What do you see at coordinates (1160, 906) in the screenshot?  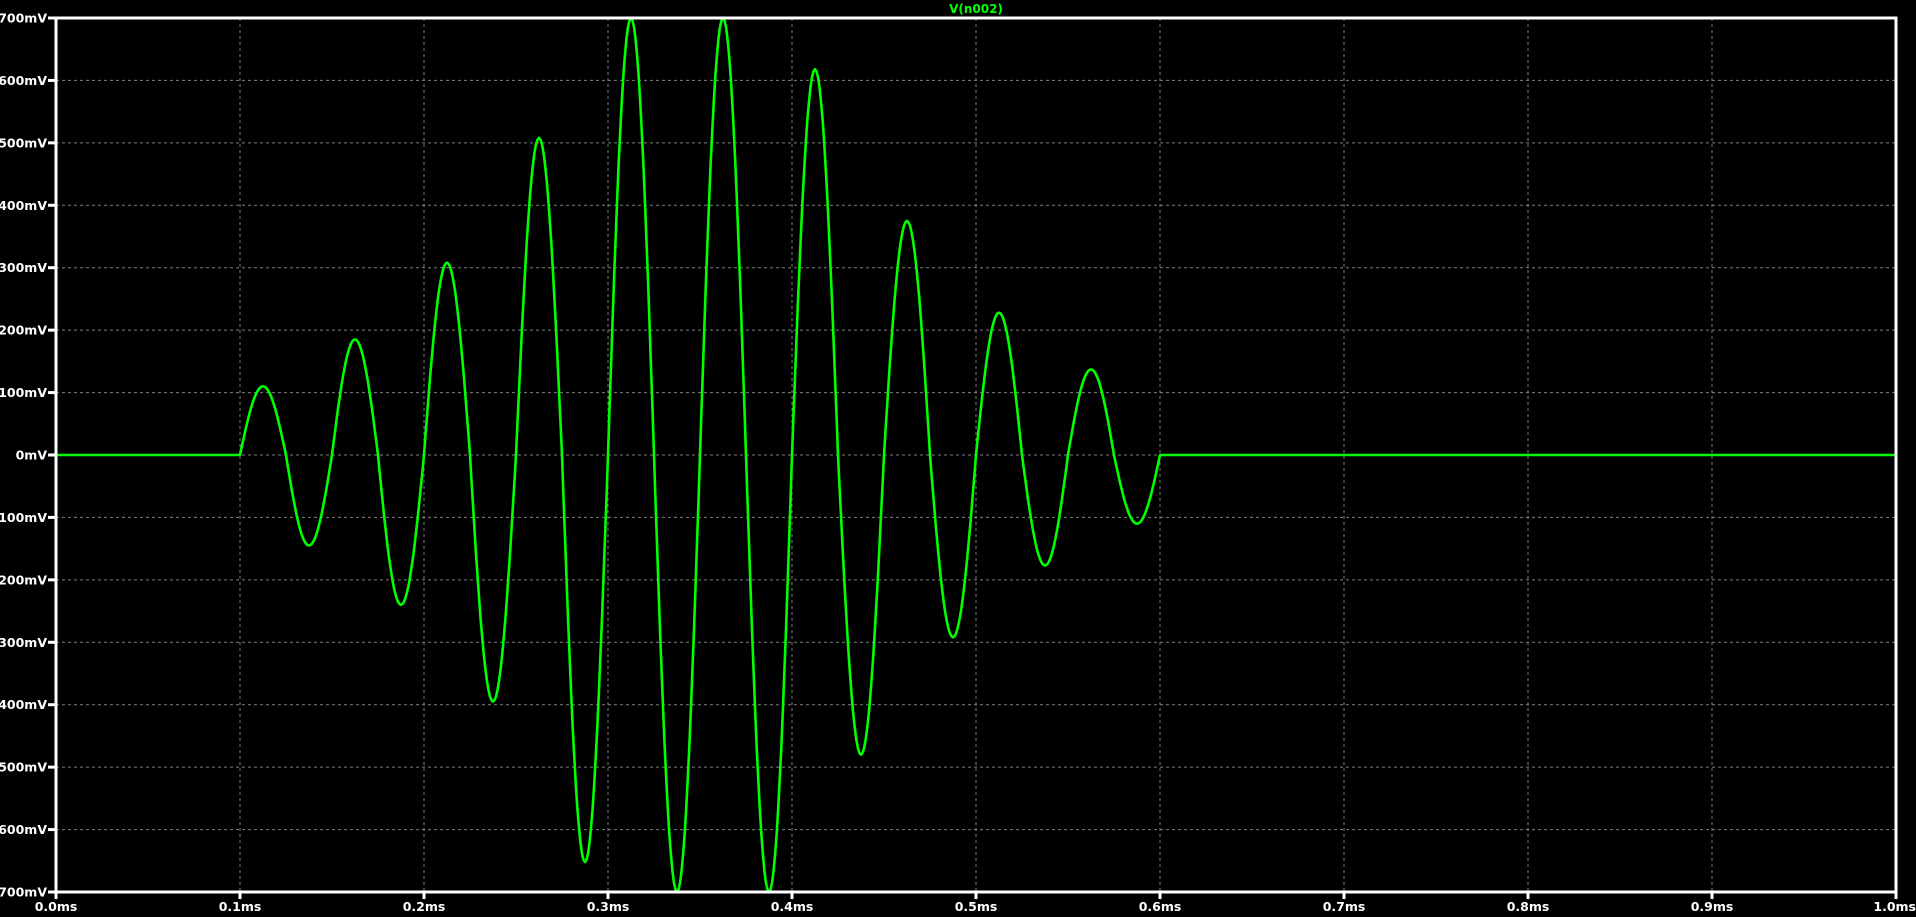 I see `x-tick-label: 0.6ms` at bounding box center [1160, 906].